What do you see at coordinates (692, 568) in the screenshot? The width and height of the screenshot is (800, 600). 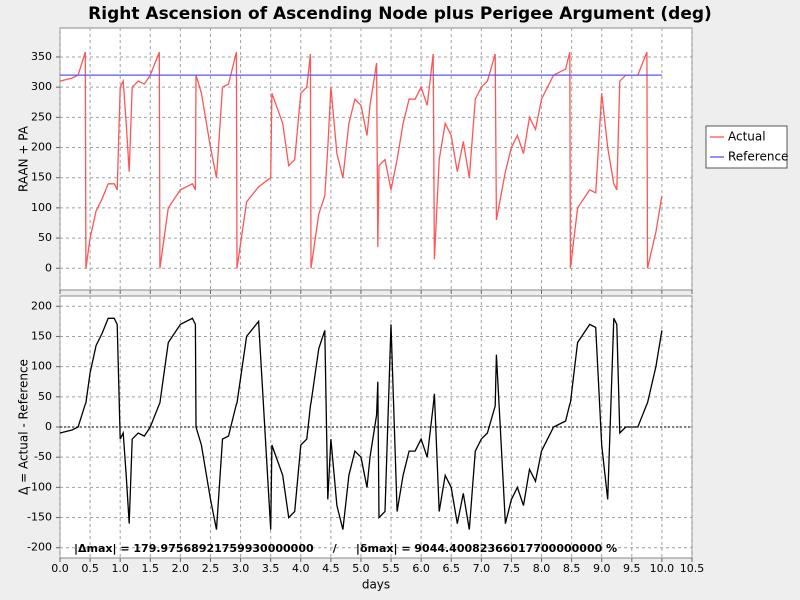 I see `x-tick-label: 10.5` at bounding box center [692, 568].